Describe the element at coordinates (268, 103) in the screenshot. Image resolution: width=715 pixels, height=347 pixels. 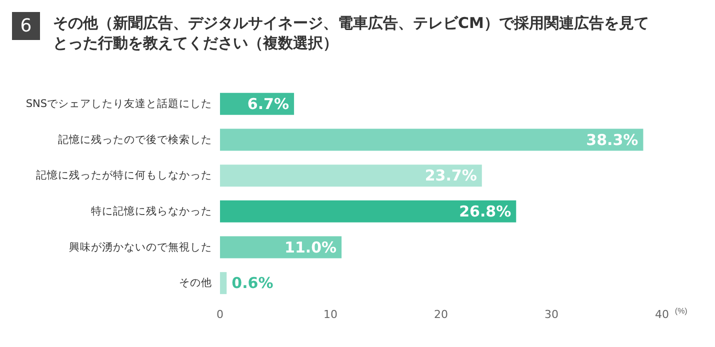
I see `data-label: 6.7%` at that location.